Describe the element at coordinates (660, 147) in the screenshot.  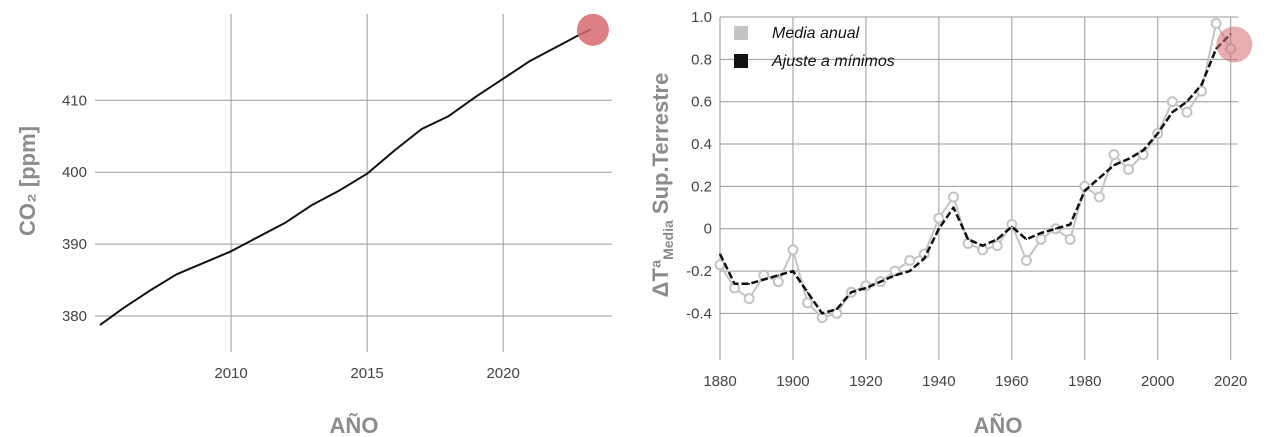
I see `temp-y-axis-label-rest: Sup.Terrestre` at that location.